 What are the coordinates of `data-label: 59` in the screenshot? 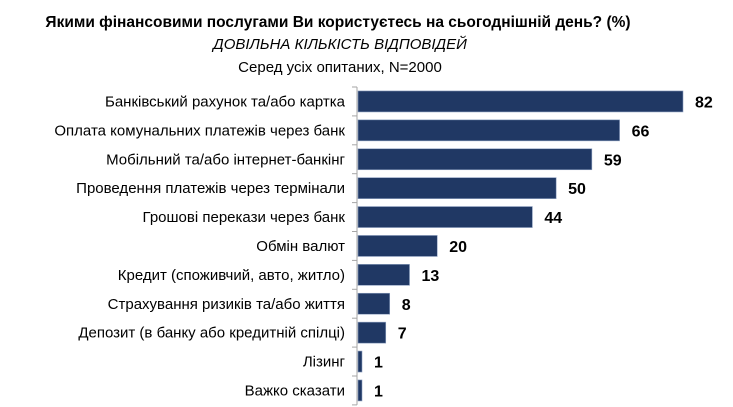 It's located at (613, 160).